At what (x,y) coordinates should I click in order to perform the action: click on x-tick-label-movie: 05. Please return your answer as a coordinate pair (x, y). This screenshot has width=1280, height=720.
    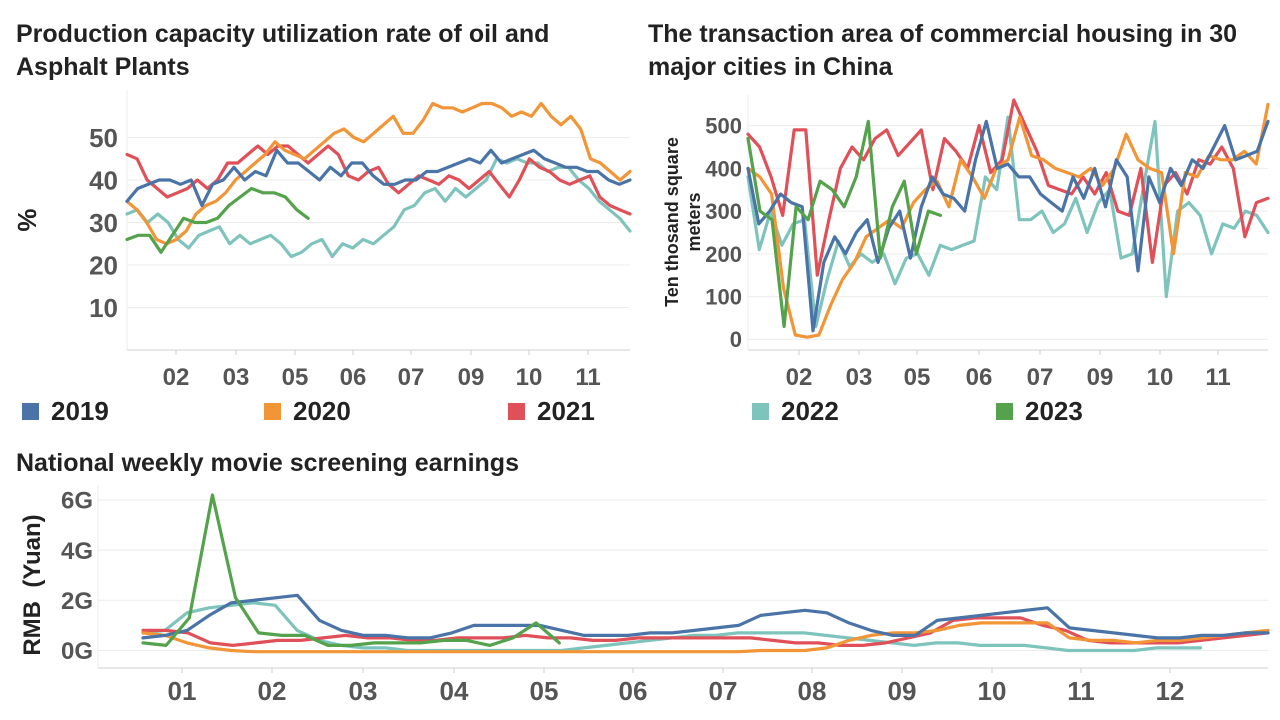
    Looking at the image, I should click on (544, 691).